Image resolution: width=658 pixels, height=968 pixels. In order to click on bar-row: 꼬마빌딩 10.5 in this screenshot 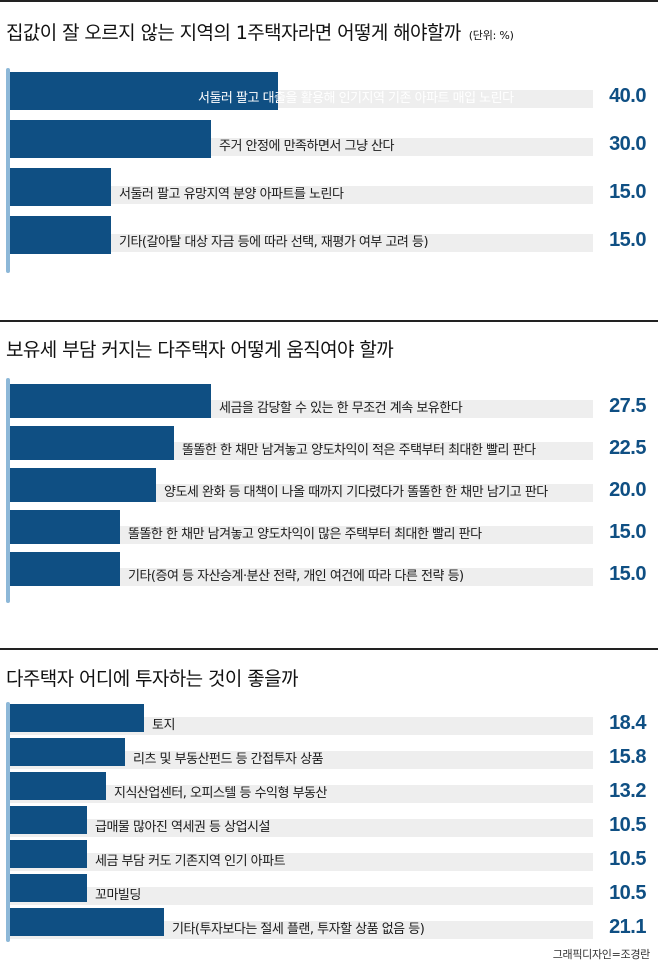, I will do `click(330, 889)`.